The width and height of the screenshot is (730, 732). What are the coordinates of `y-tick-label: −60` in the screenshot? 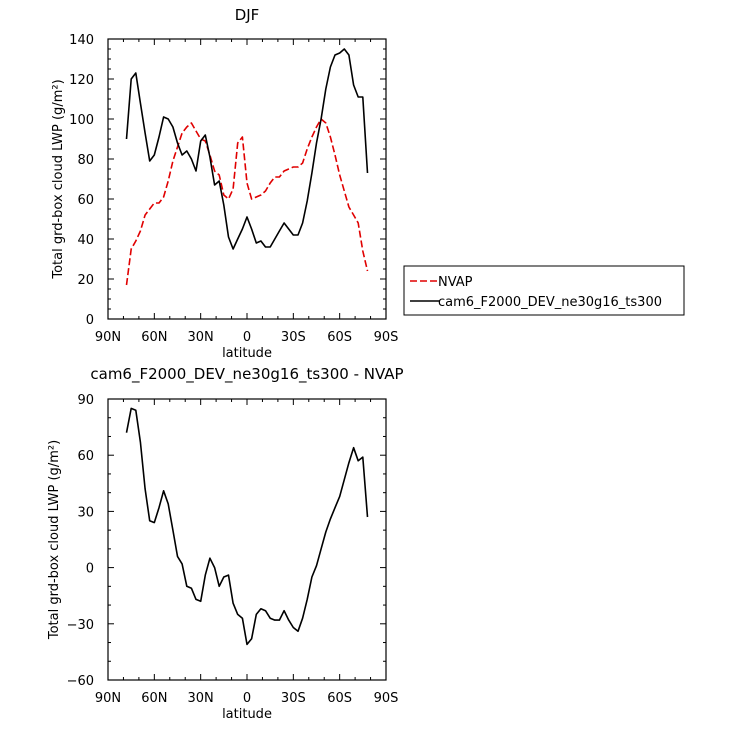 It's located at (80, 681).